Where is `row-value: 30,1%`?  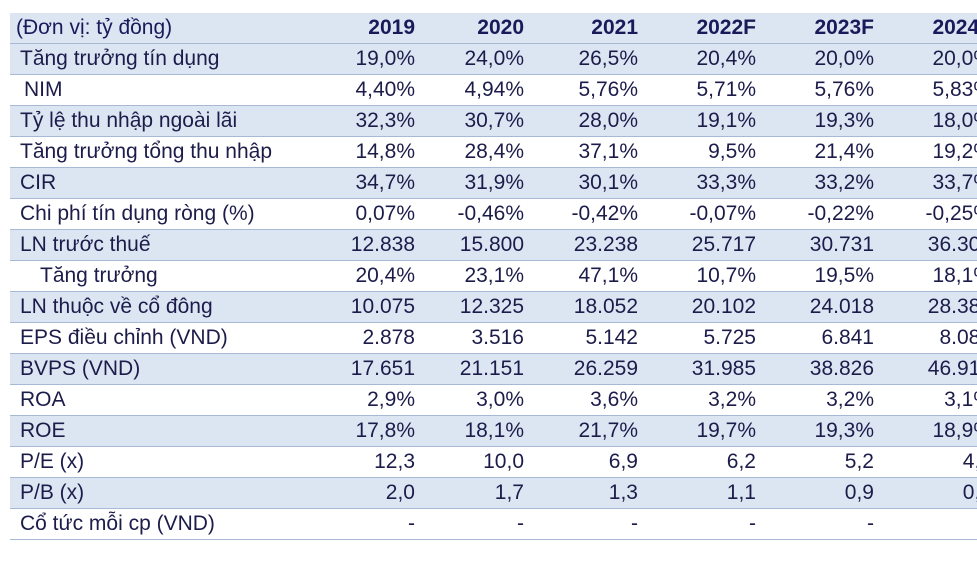 row-value: 30,1% is located at coordinates (587, 183).